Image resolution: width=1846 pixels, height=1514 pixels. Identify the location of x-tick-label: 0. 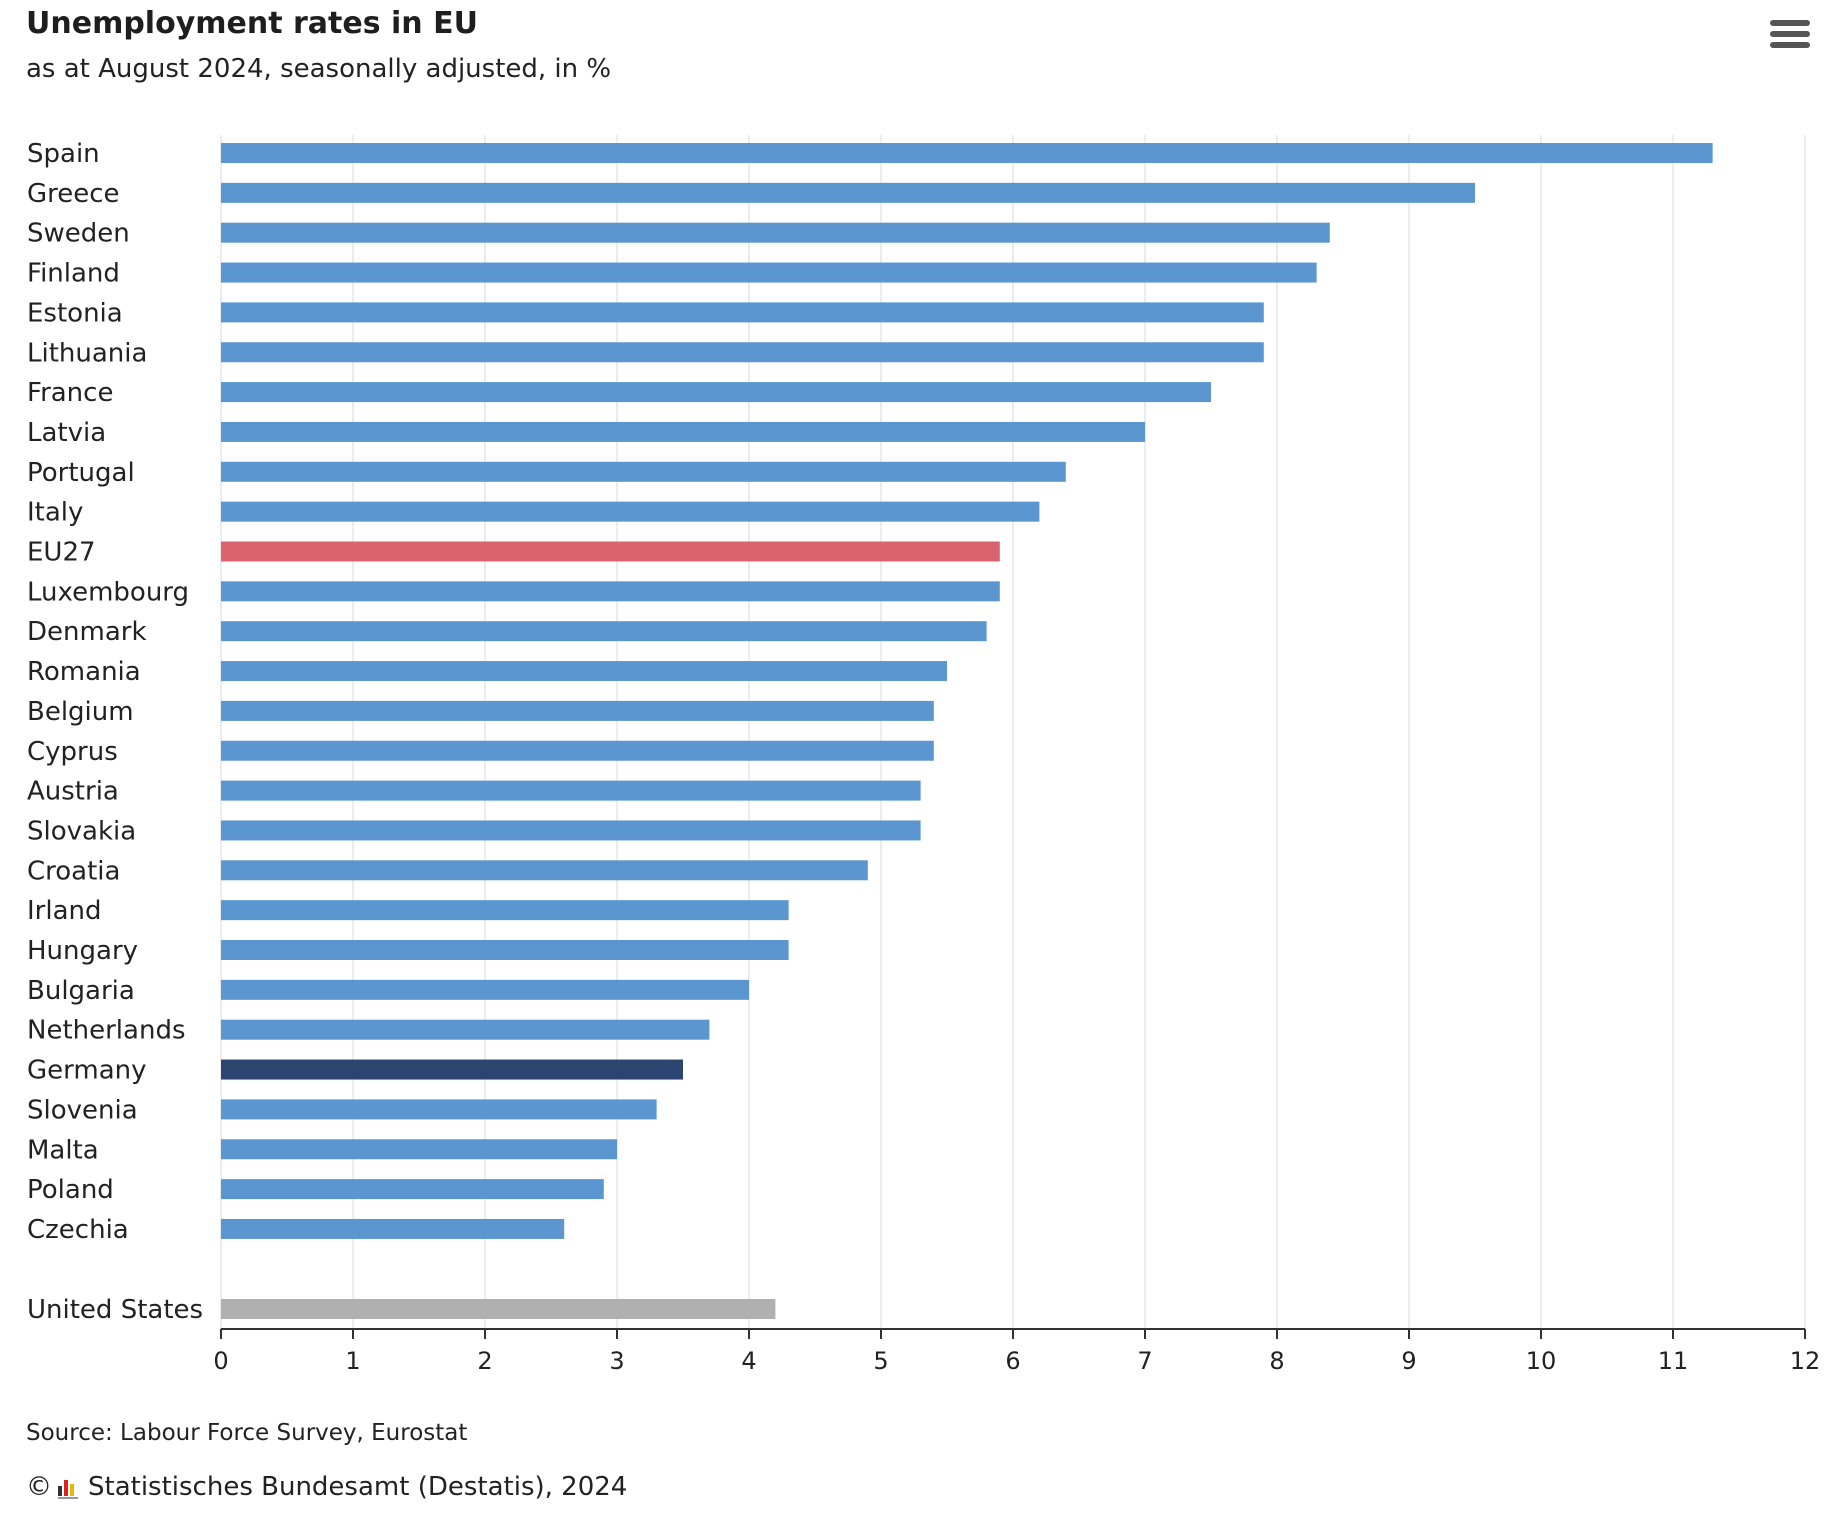
(220, 1361).